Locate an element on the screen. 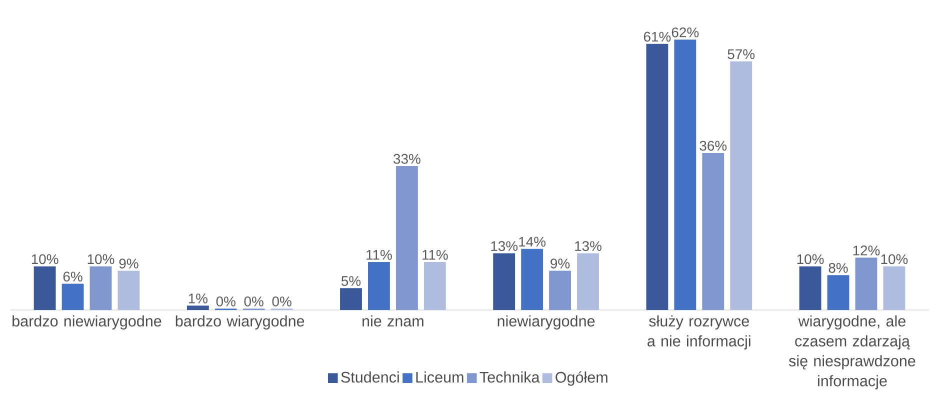  x-tick-label: nie znam is located at coordinates (393, 321).